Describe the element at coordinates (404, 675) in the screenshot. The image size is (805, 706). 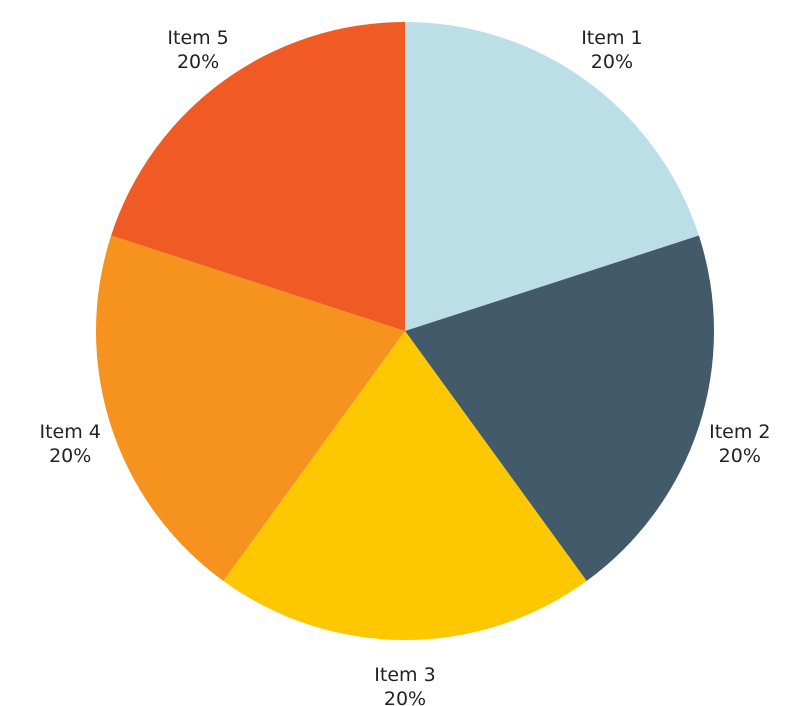
I see `pie-label-name: Item 3` at that location.